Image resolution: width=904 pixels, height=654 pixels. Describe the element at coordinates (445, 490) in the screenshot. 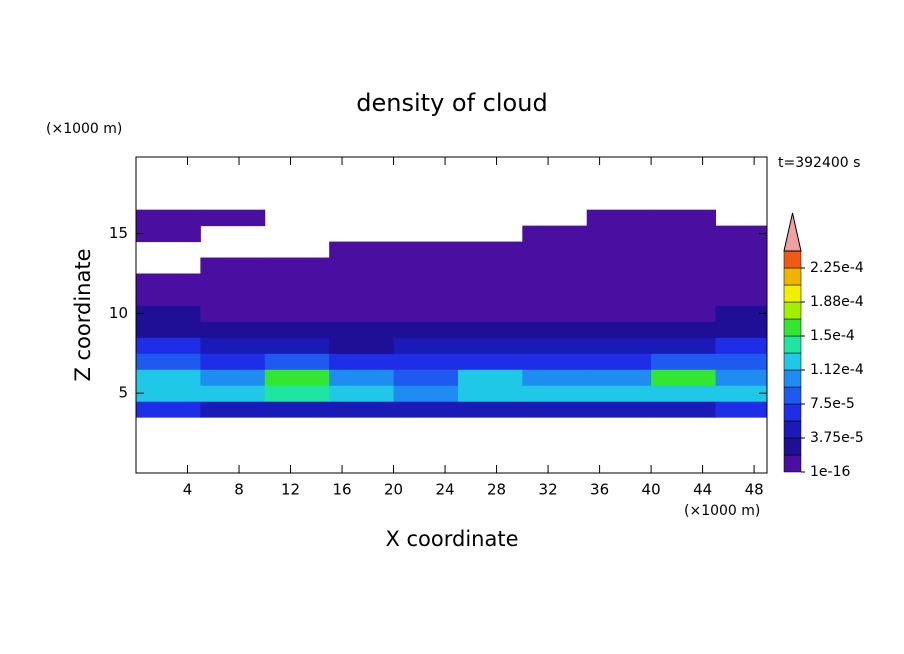

I see `x-tick-label: 24` at that location.